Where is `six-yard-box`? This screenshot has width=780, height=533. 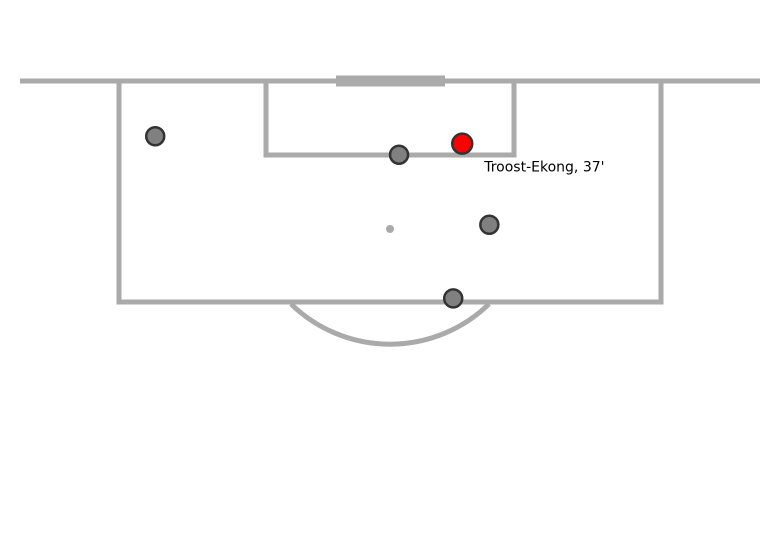
six-yard-box is located at coordinates (390, 119).